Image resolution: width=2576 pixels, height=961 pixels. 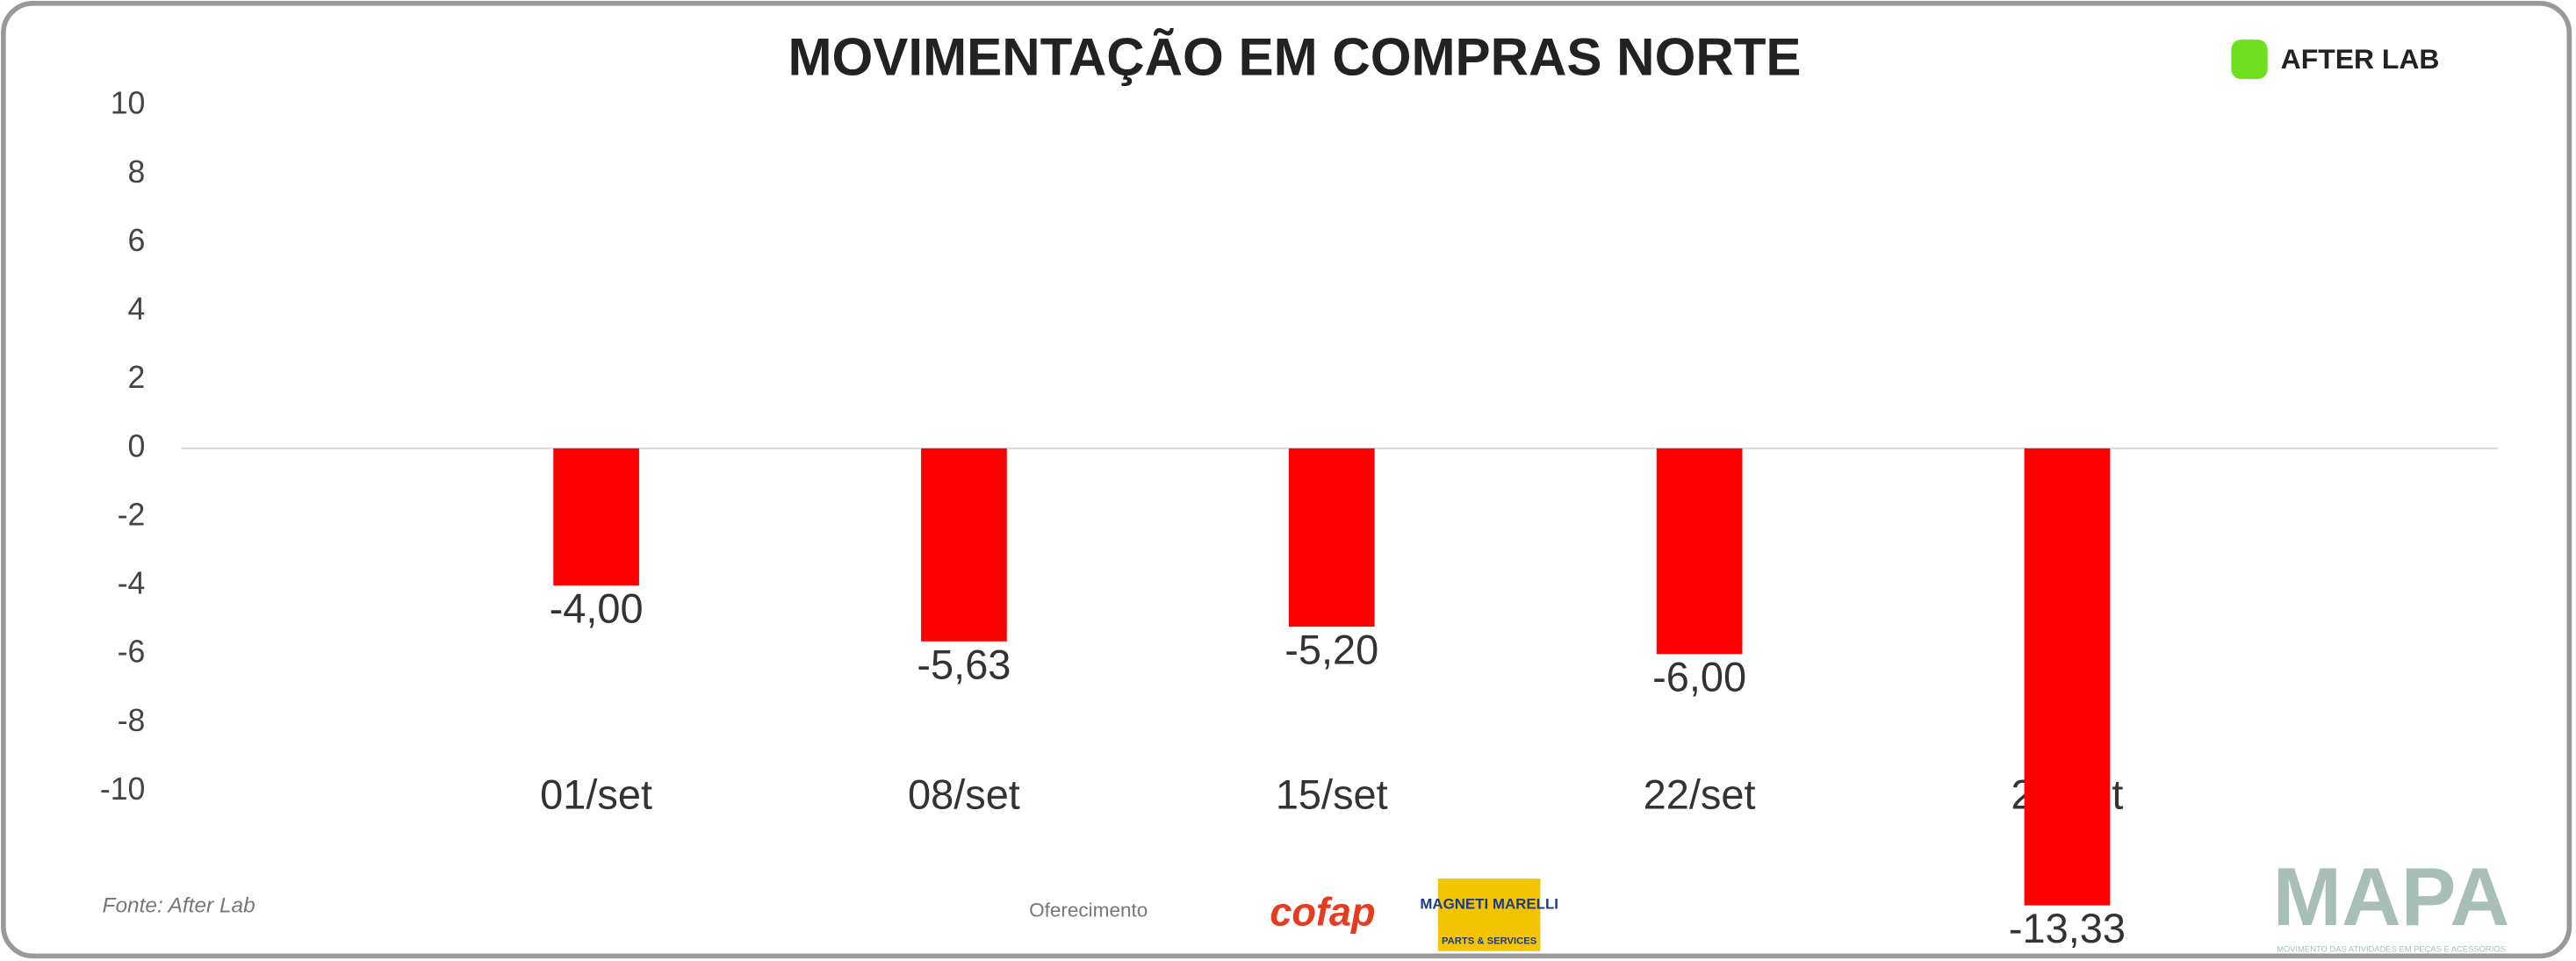 What do you see at coordinates (2067, 928) in the screenshot?
I see `value-label: -13,33` at bounding box center [2067, 928].